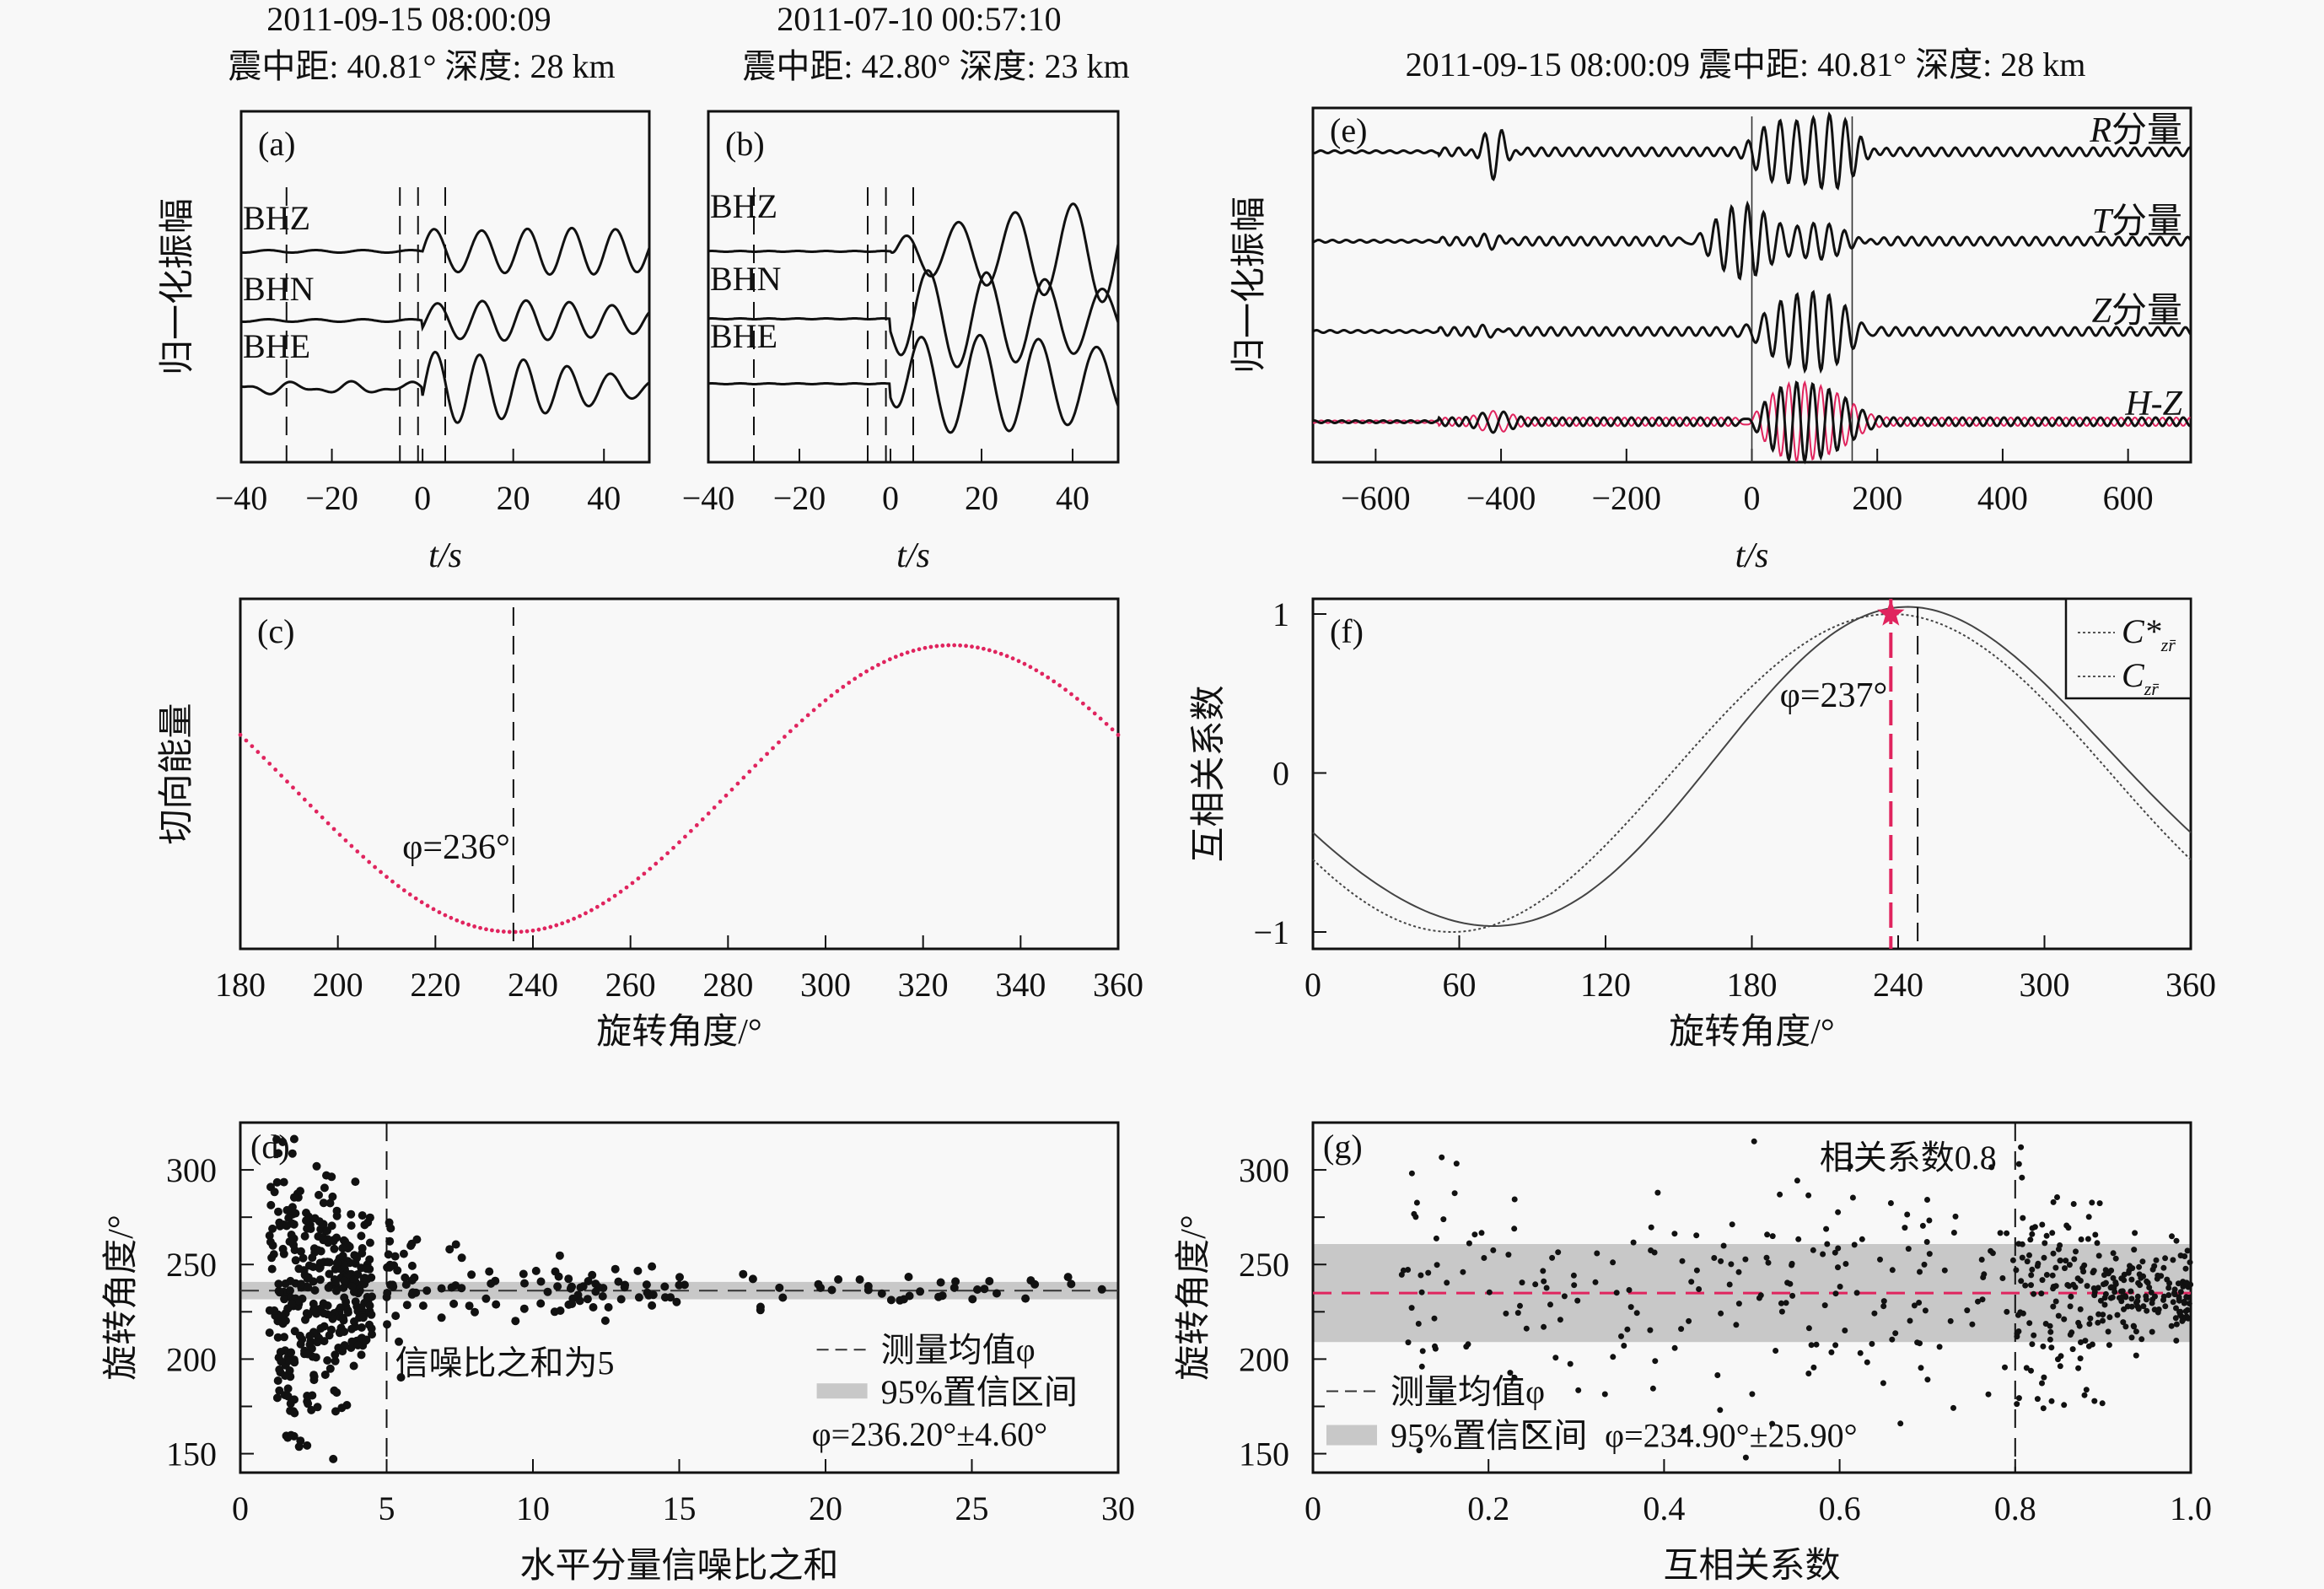 This screenshot has height=1589, width=2324. What do you see at coordinates (331, 498) in the screenshot?
I see `a-xtick-label: −20` at bounding box center [331, 498].